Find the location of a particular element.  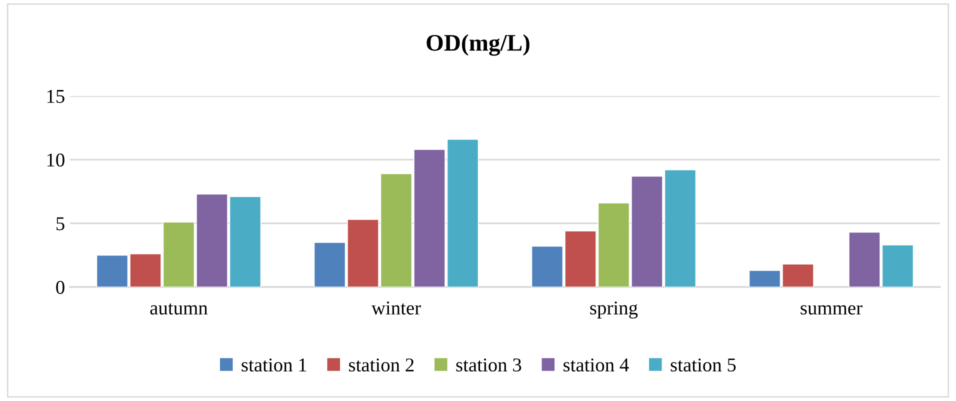

y-tick-label: 10 is located at coordinates (55, 160).